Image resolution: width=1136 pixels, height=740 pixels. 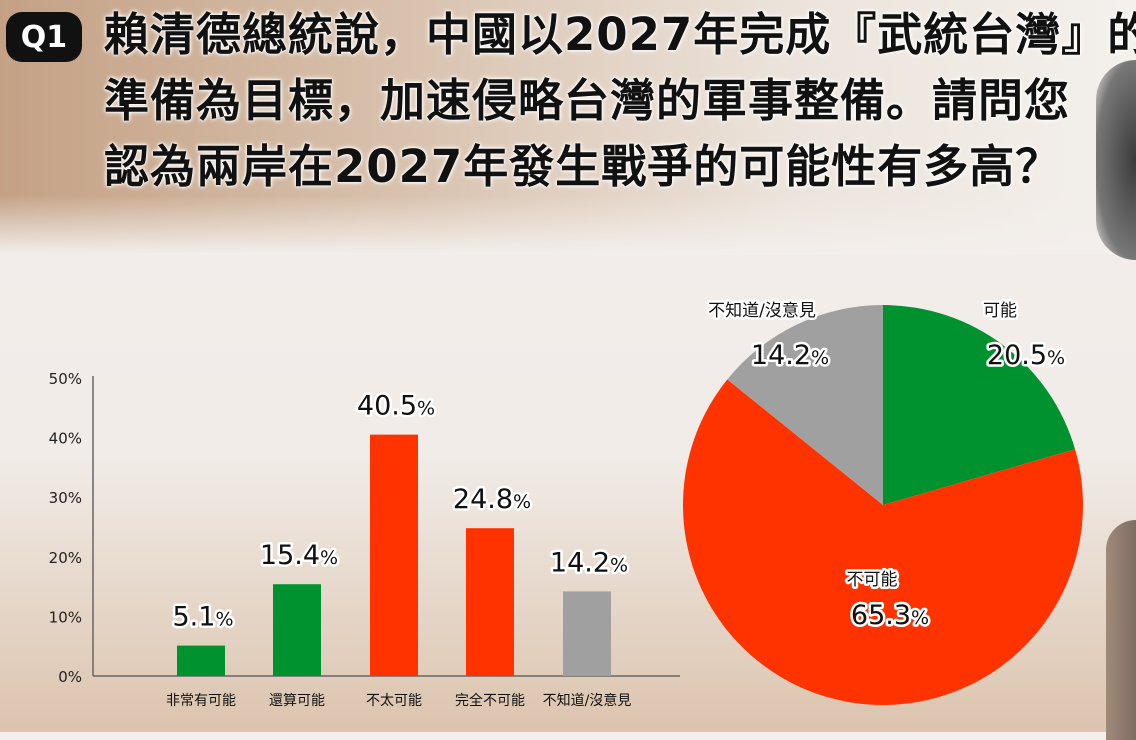 What do you see at coordinates (589, 562) in the screenshot?
I see `bar-value-label: 14.2%` at bounding box center [589, 562].